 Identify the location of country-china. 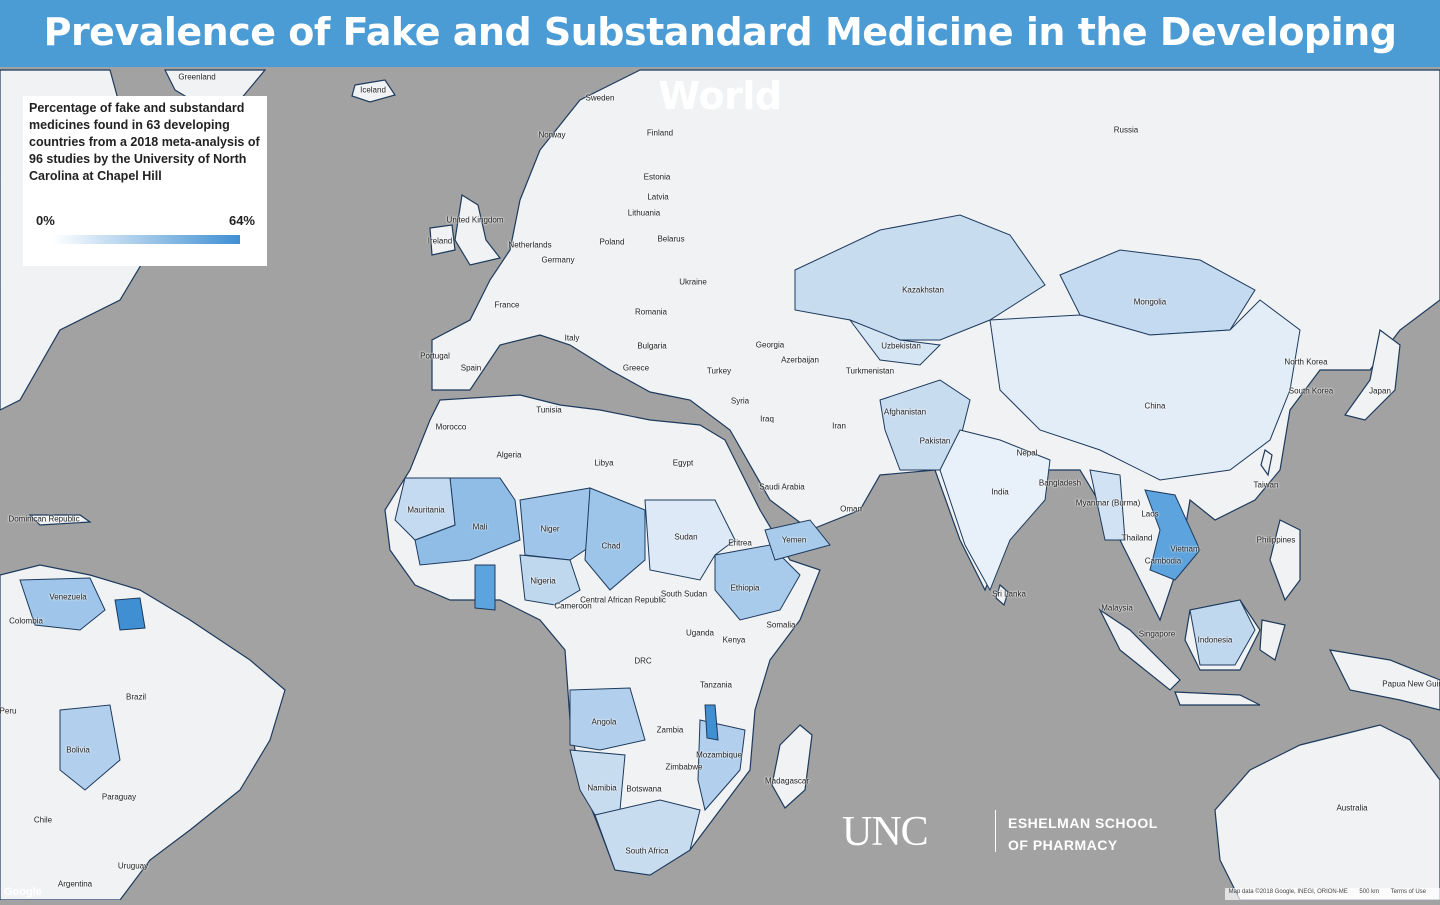
(1145, 390).